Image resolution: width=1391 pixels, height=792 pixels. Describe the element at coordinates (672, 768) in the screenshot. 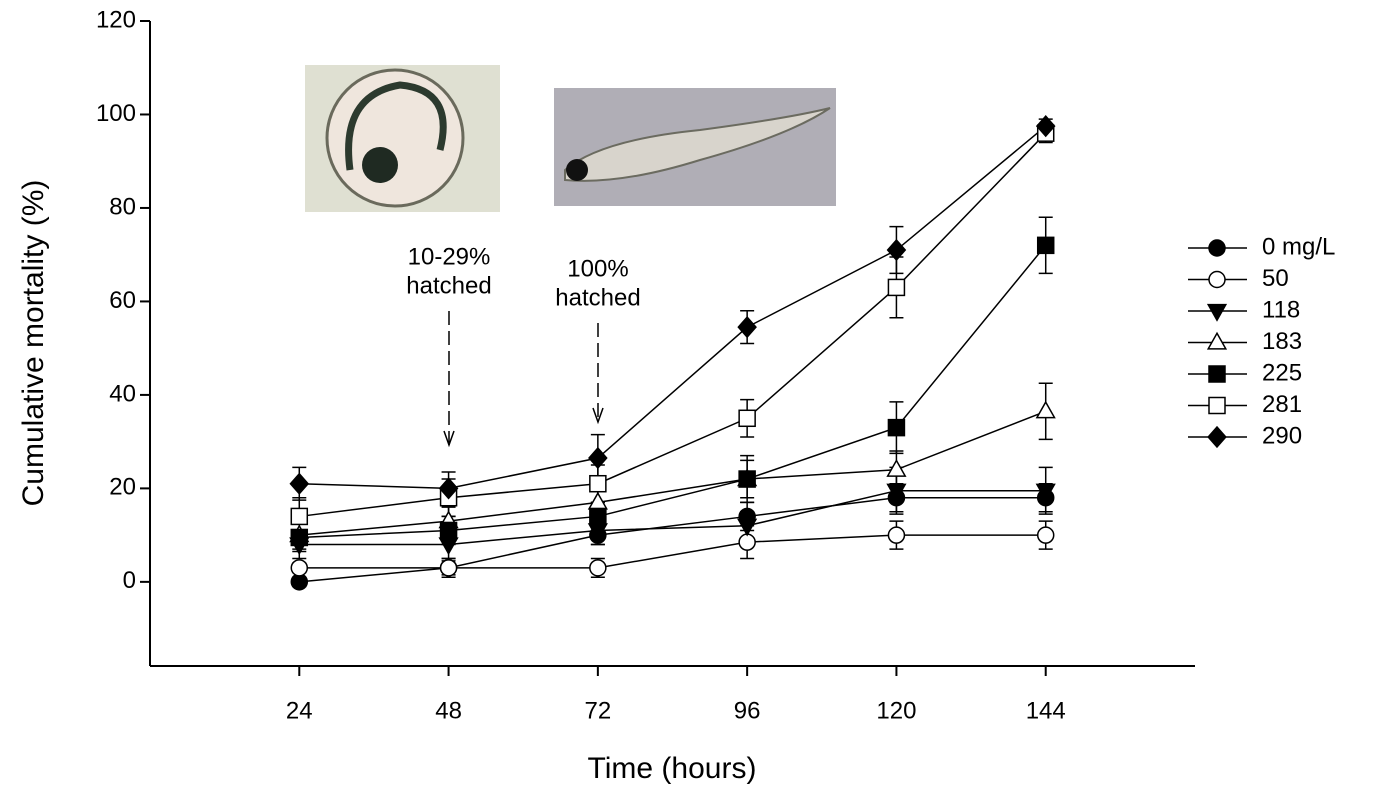

I see `x-axis-title: Time (hours)` at that location.